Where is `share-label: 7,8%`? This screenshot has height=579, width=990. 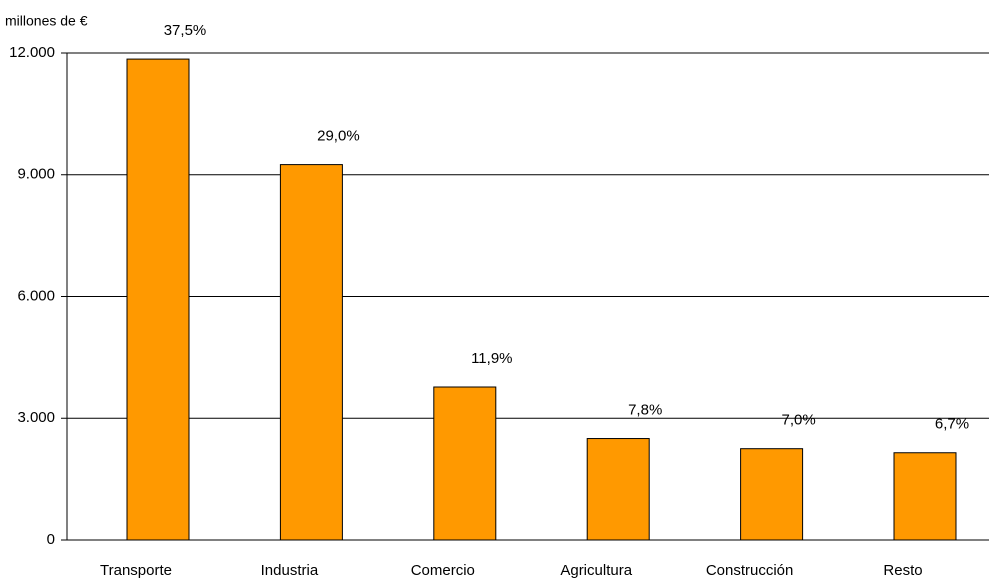 share-label: 7,8% is located at coordinates (645, 410).